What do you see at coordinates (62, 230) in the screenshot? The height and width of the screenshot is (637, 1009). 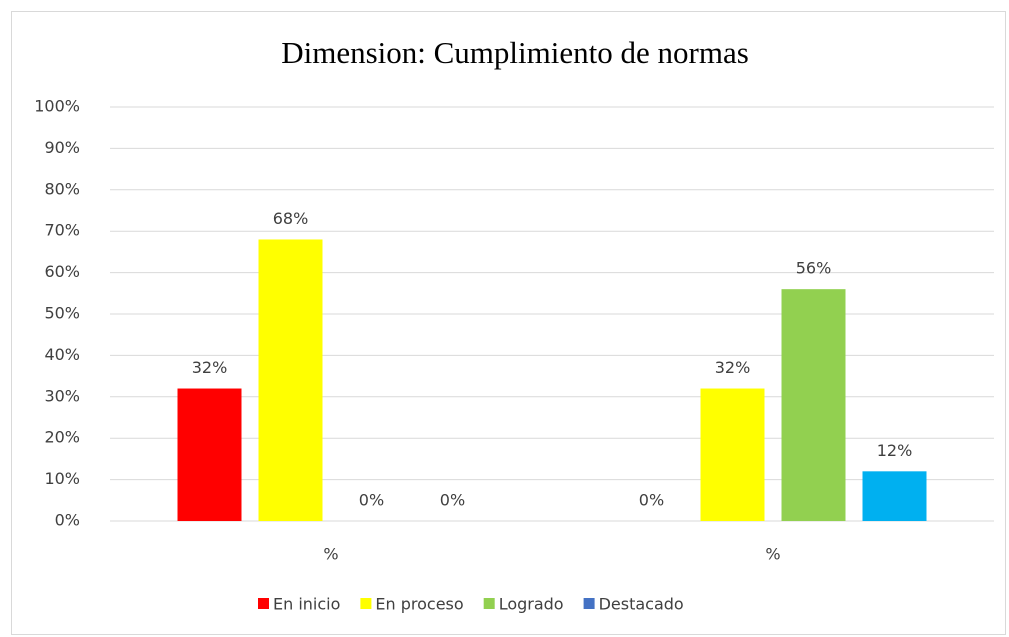 I see `y-tick-label: 70%` at bounding box center [62, 230].